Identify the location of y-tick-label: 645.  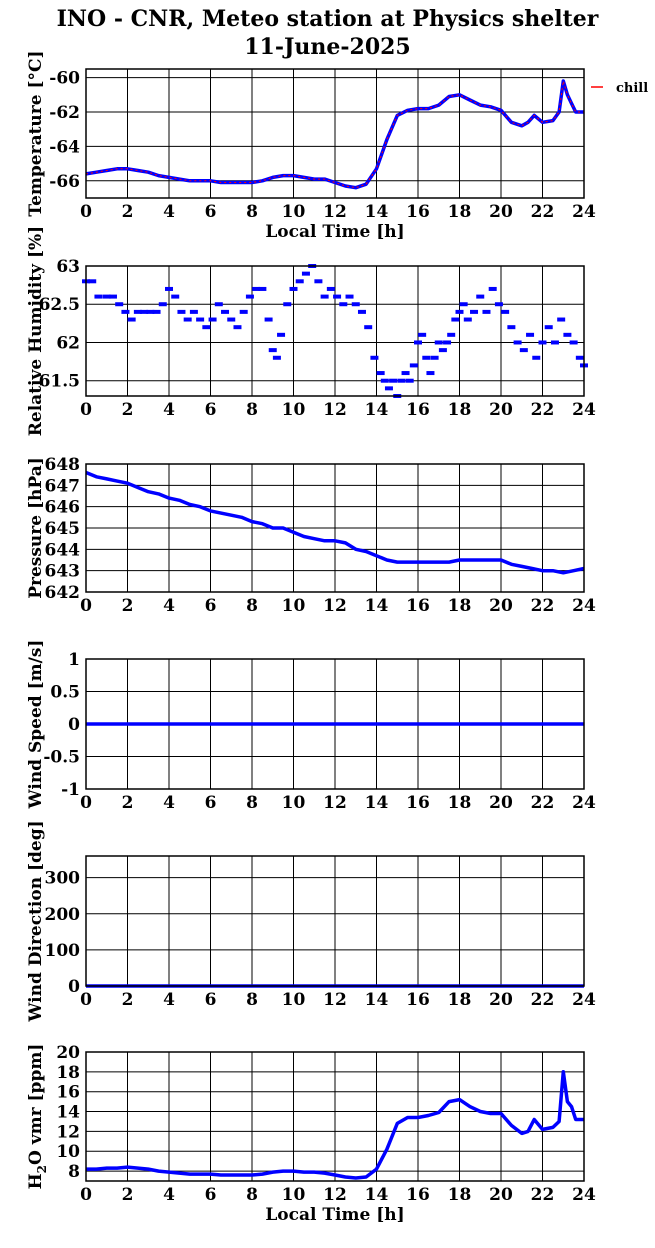
(63, 529).